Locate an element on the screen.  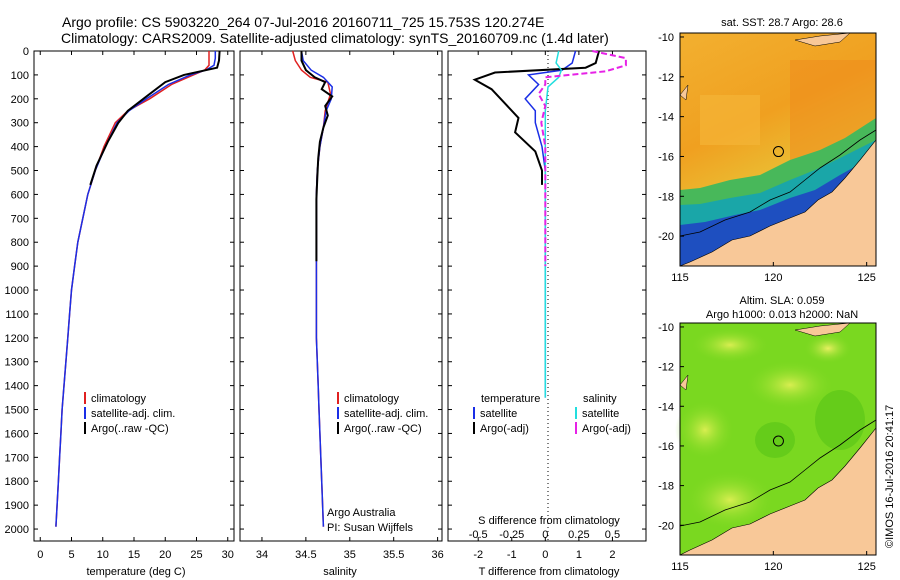
series-line-salinity-argo-adj- is located at coordinates (582, 158).